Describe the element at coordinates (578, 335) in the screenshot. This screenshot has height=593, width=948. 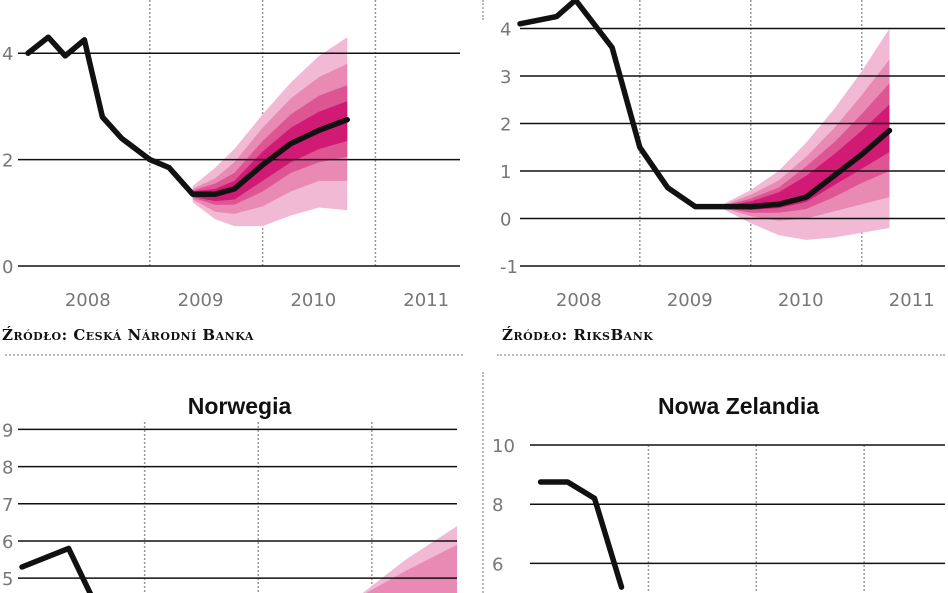
I see `source-label-sweden: Źródło: RiksBank` at that location.